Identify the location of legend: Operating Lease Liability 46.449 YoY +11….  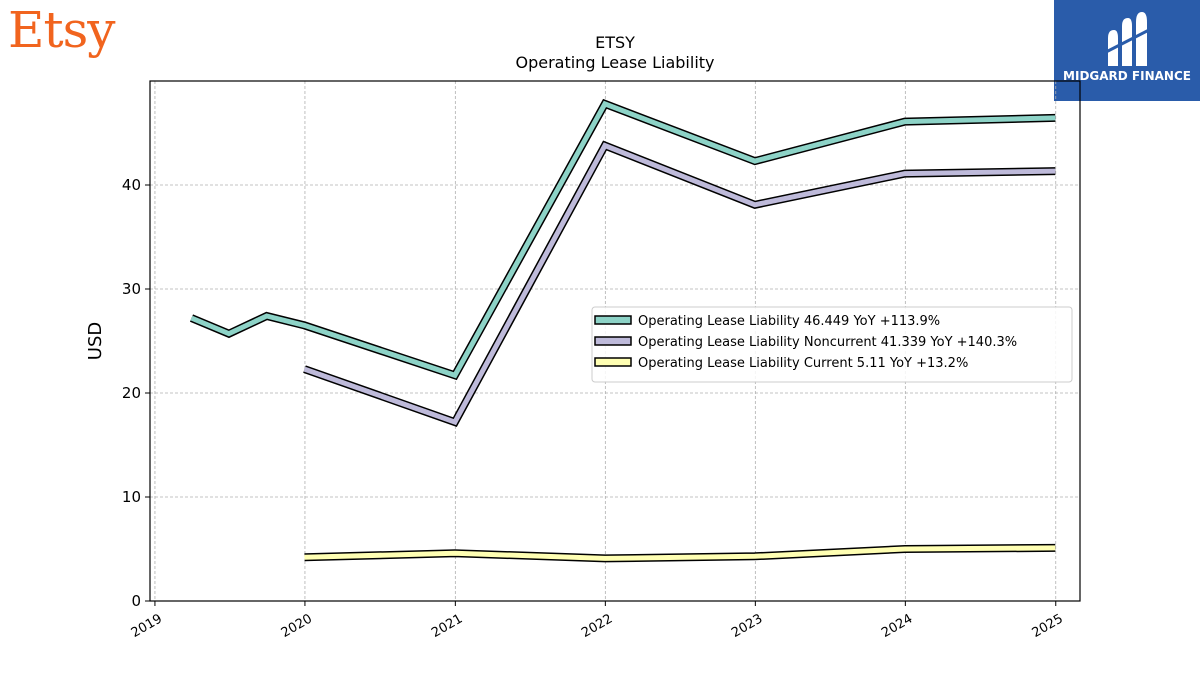
(832, 344).